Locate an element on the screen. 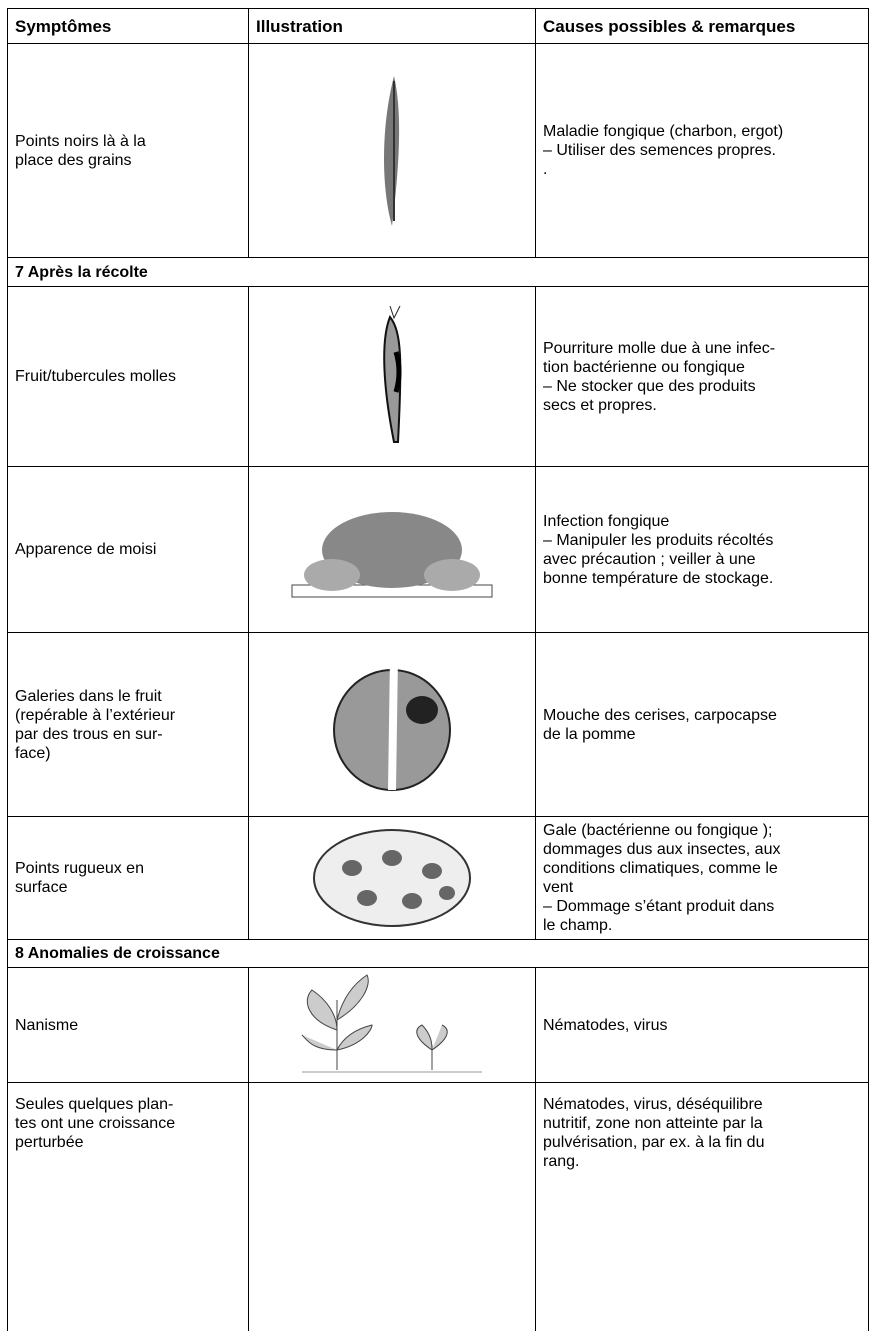  text-line: Nématodes, virus is located at coordinates (702, 1025).